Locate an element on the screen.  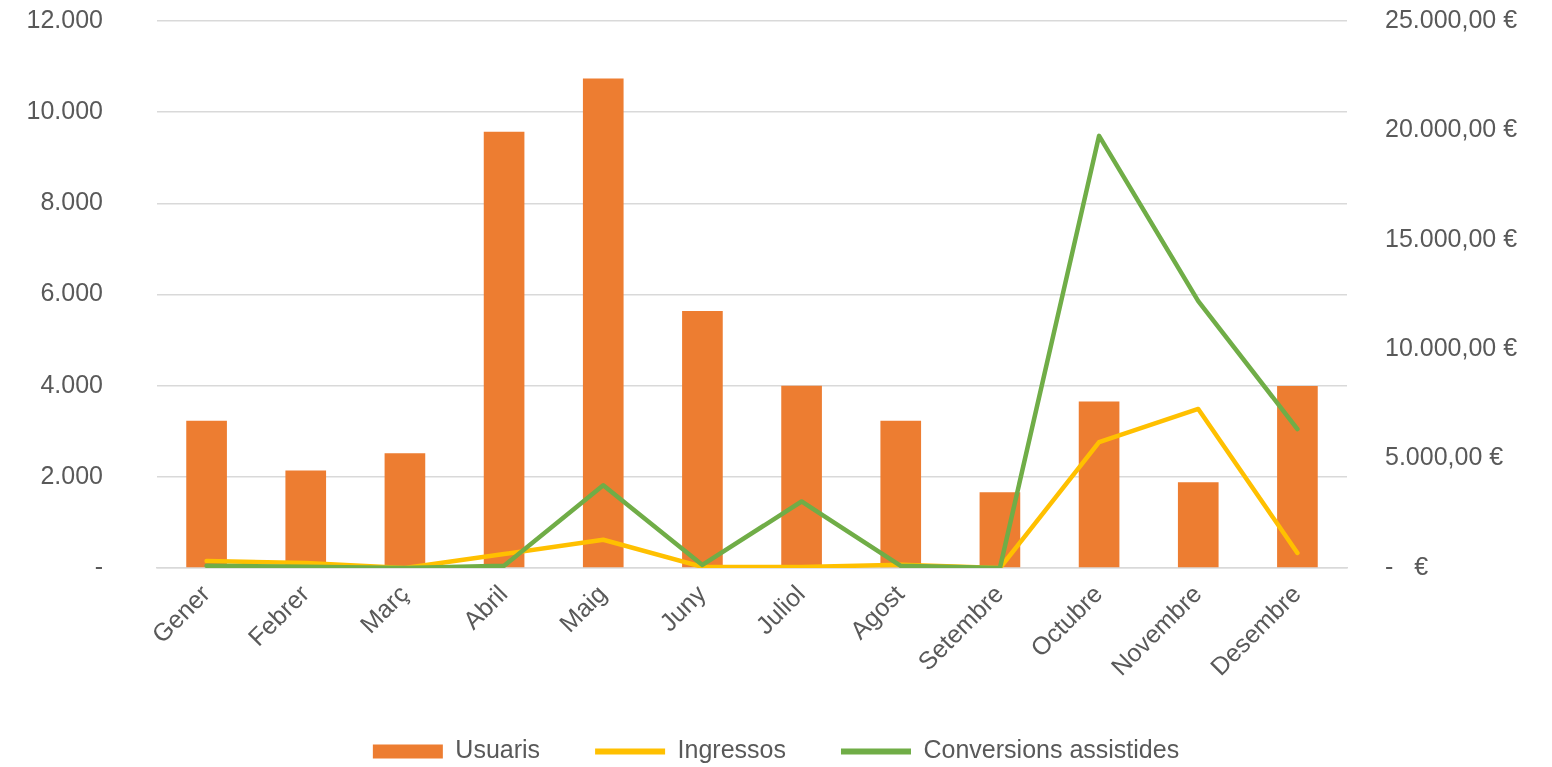
y2-tick-label: 20.000,00 € is located at coordinates (1451, 128).